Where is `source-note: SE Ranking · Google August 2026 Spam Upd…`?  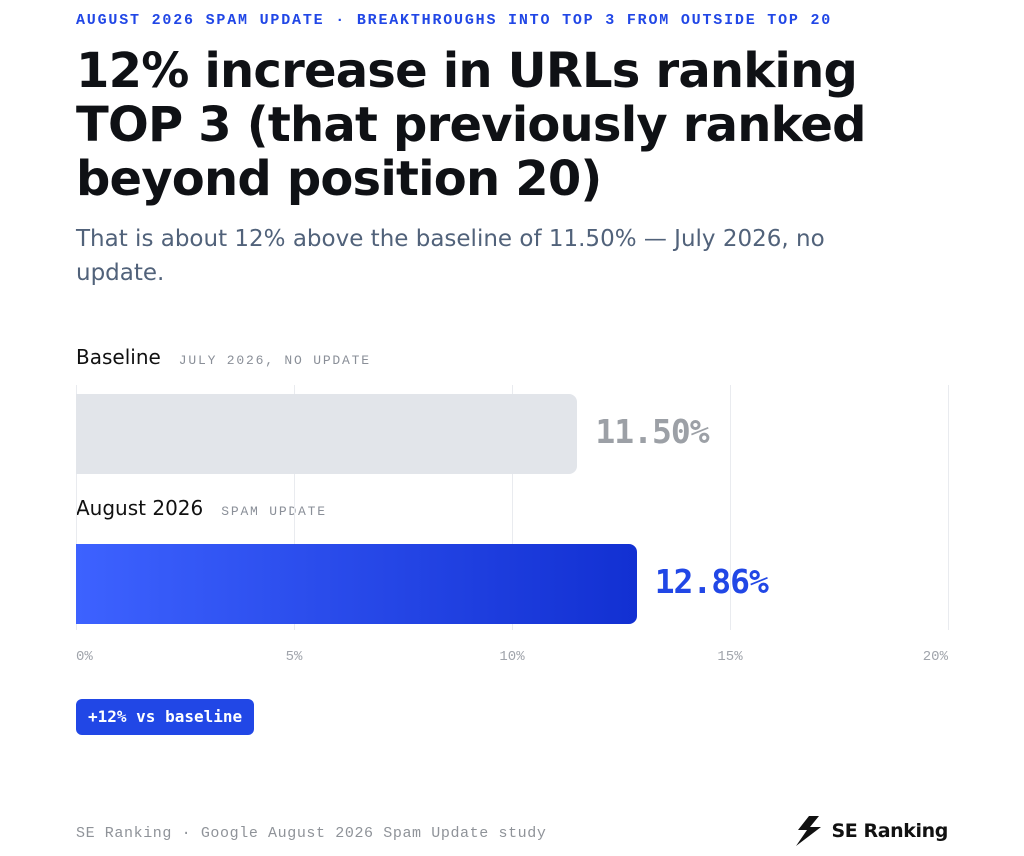
source-note: SE Ranking · Google August 2026 Spam Upd… is located at coordinates (311, 833).